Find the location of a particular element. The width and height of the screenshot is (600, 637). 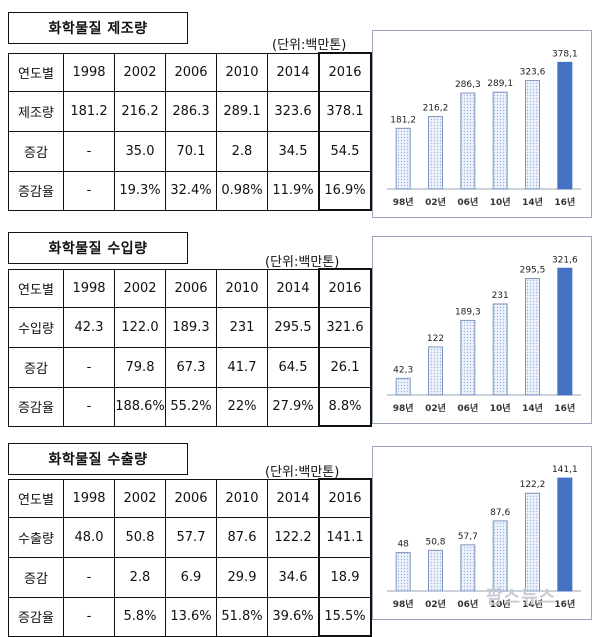

bar-value-label: 321,6 is located at coordinates (565, 260).